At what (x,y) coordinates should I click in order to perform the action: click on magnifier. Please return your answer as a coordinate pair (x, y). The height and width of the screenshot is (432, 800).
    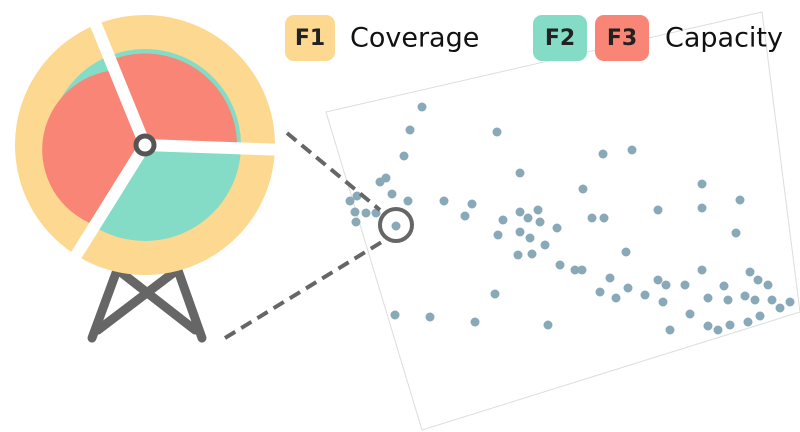
    Looking at the image, I should click on (396, 225).